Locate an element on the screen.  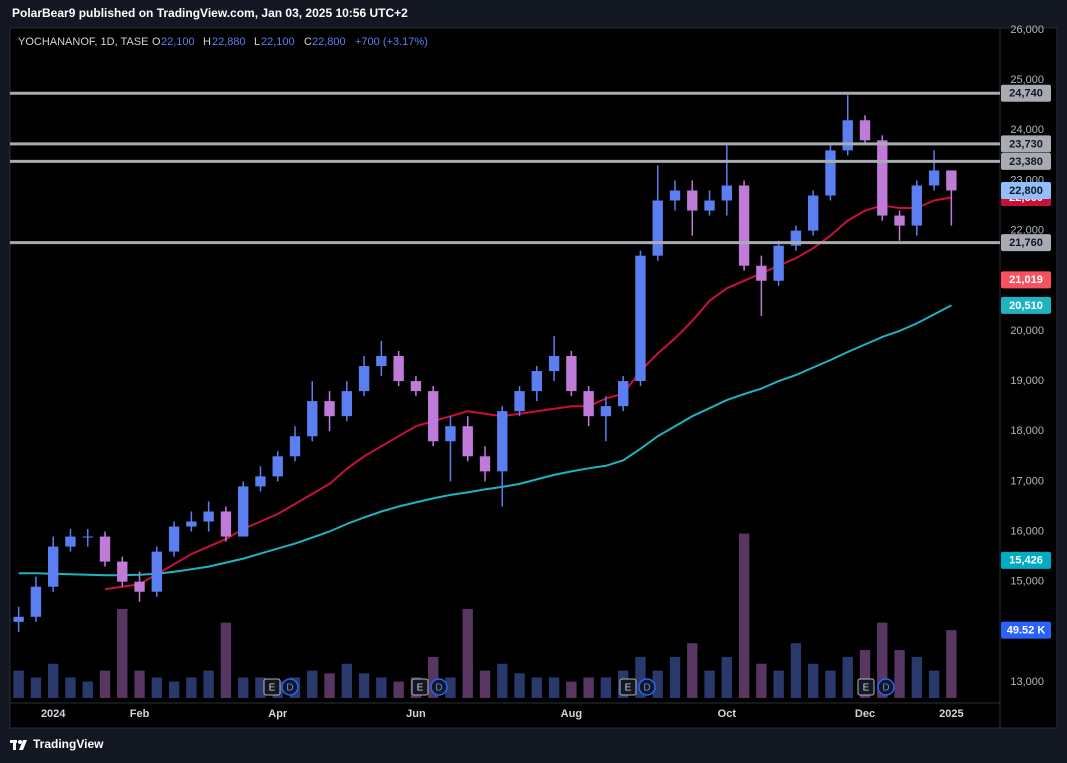
brand-logo is located at coordinates (18, 745).